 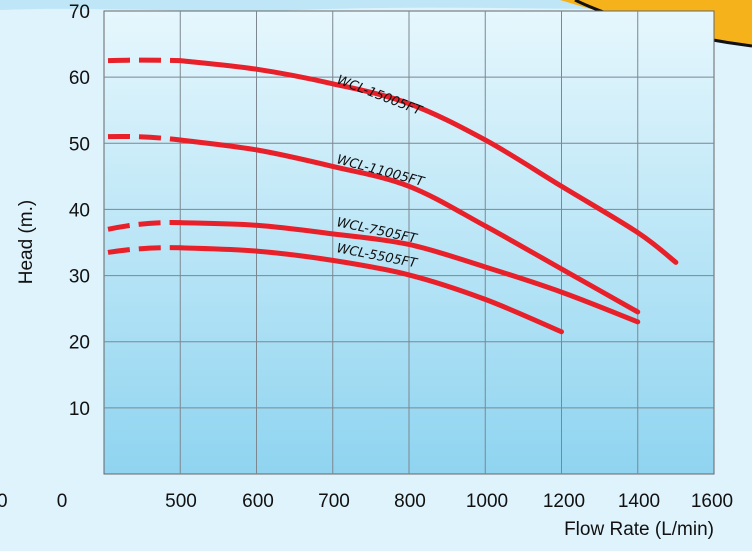 What do you see at coordinates (564, 501) in the screenshot?
I see `x-tick-label: 1200` at bounding box center [564, 501].